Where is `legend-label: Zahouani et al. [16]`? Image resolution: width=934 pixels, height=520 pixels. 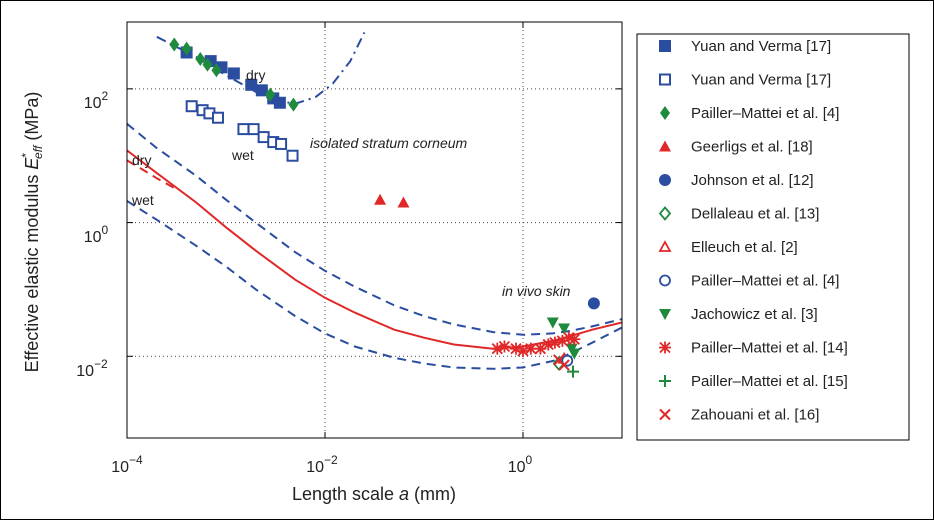
legend-label: Zahouani et al. [16] is located at coordinates (755, 415).